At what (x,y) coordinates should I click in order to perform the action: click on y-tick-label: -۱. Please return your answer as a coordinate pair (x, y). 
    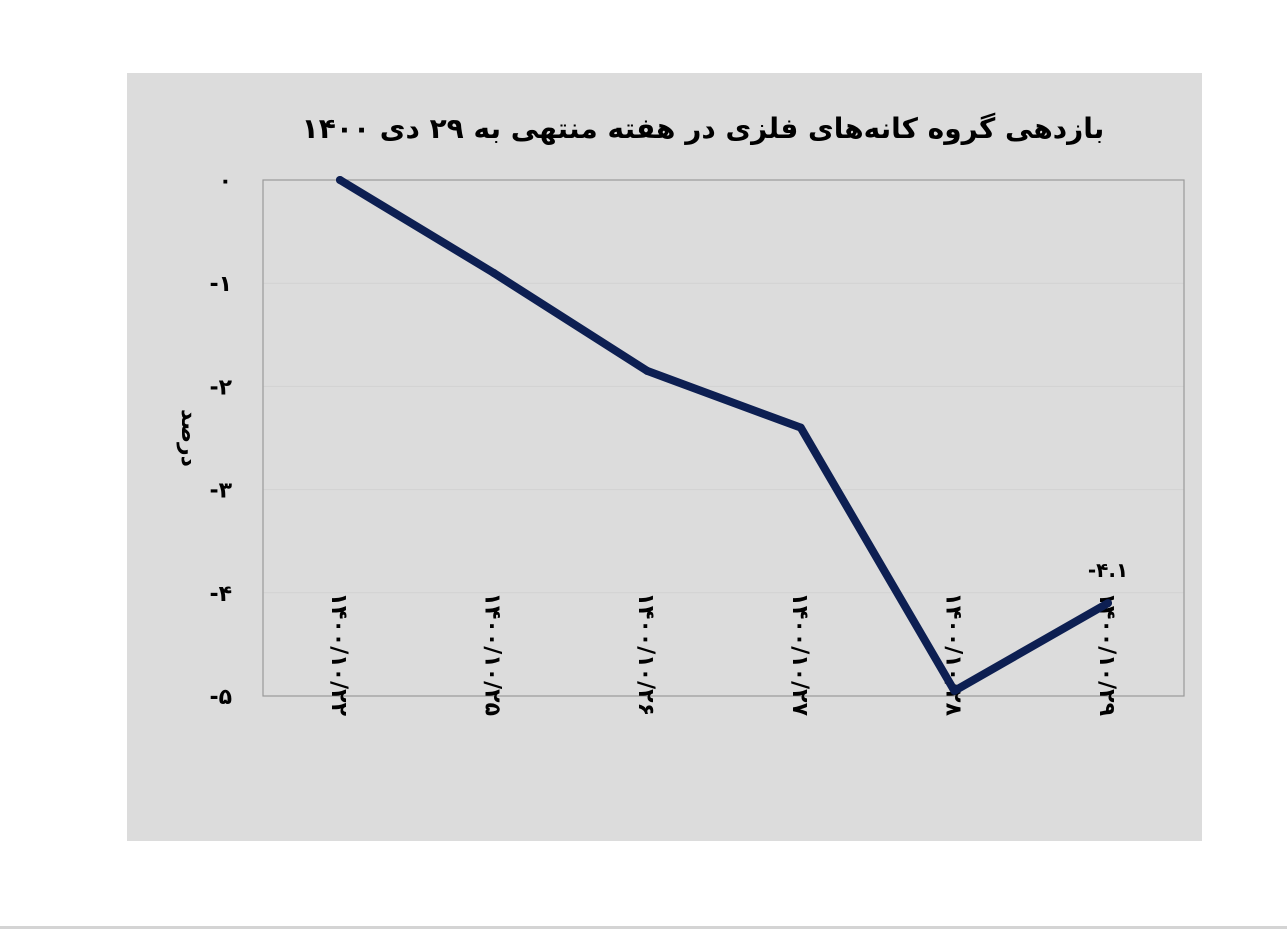
    Looking at the image, I should click on (220, 284).